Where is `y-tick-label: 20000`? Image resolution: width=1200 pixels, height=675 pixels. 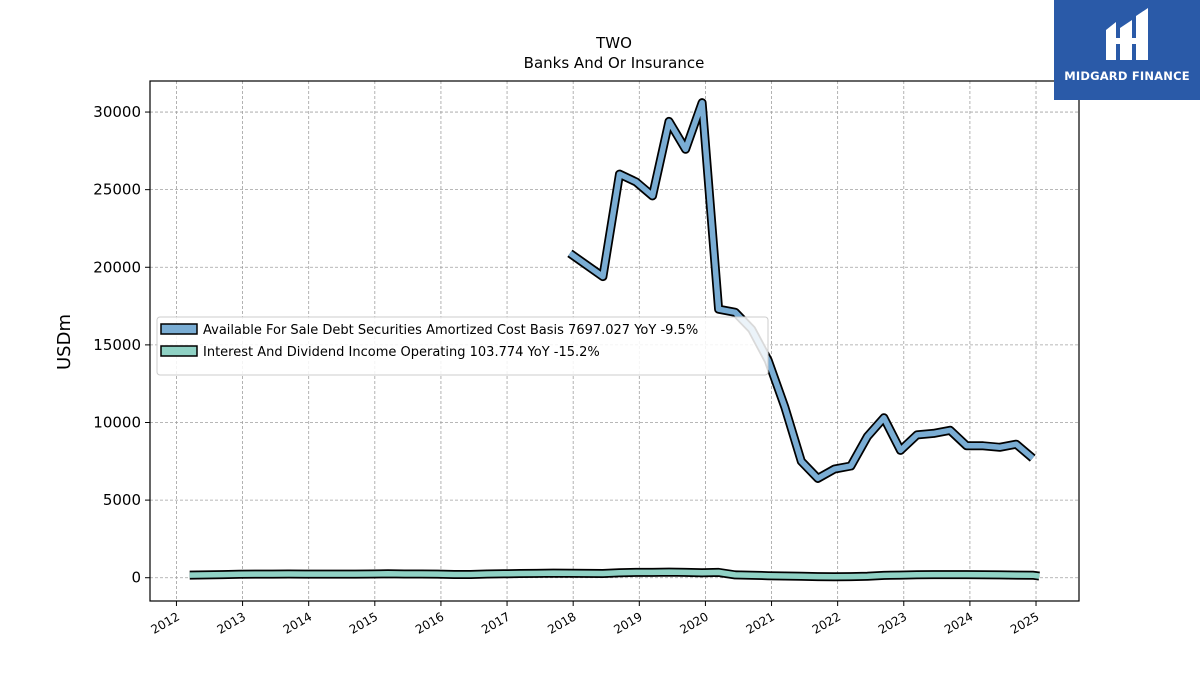 y-tick-label: 20000 is located at coordinates (117, 267).